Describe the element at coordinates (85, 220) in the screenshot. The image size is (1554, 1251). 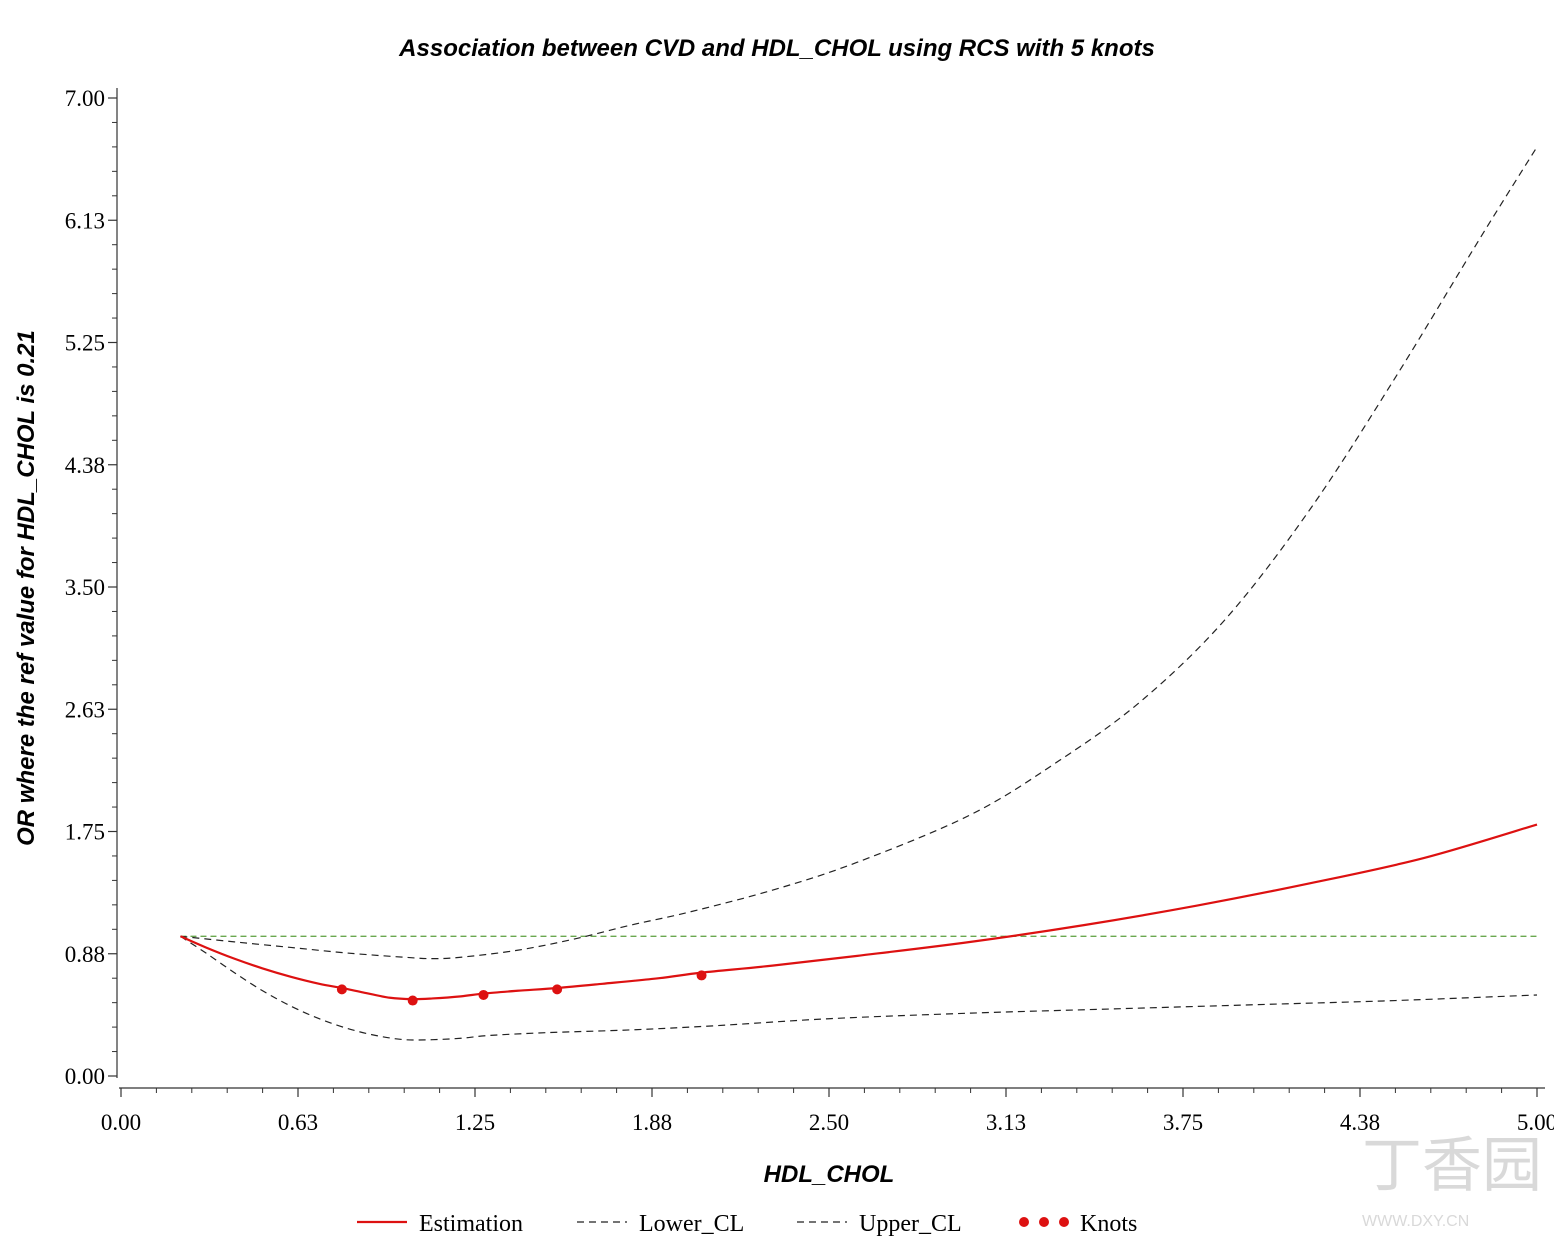
I see `y-tick-label: 6.13` at that location.